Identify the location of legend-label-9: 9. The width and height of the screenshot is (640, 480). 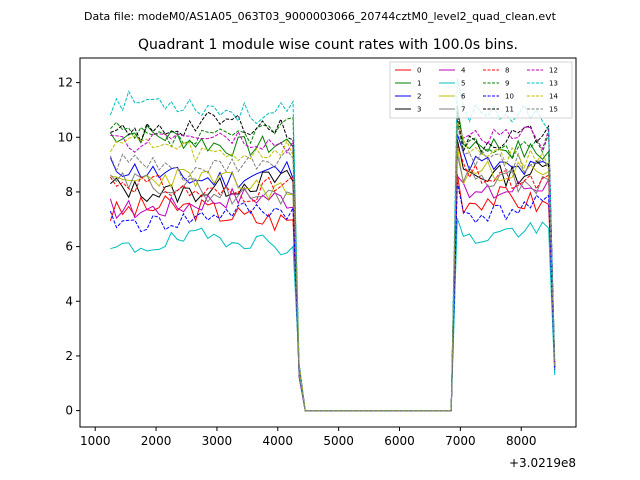
(507, 84).